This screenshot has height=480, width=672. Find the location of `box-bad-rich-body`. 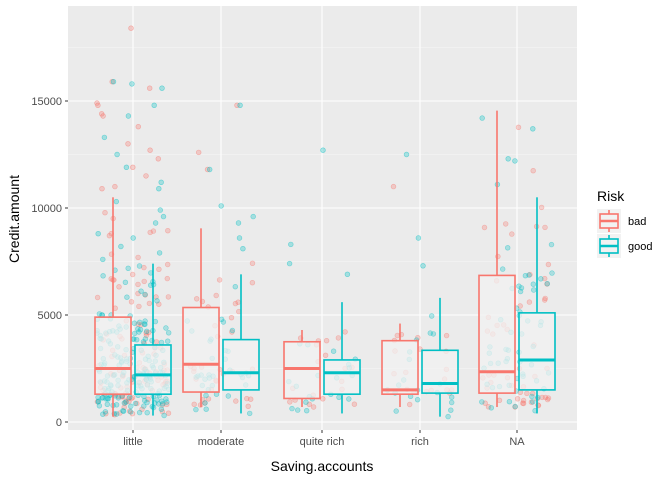

box-bad-rich-body is located at coordinates (400, 367).